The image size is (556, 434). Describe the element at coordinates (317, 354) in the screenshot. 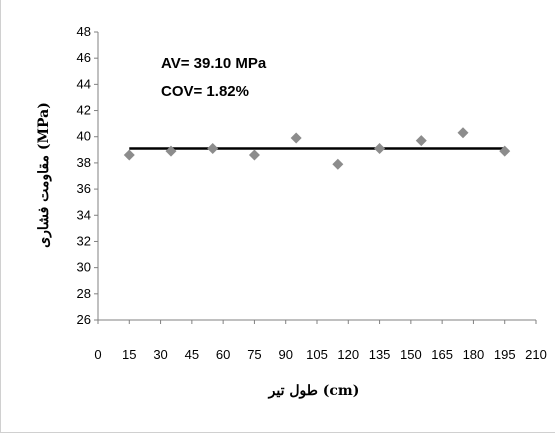

I see `x-tick-label: 105` at that location.